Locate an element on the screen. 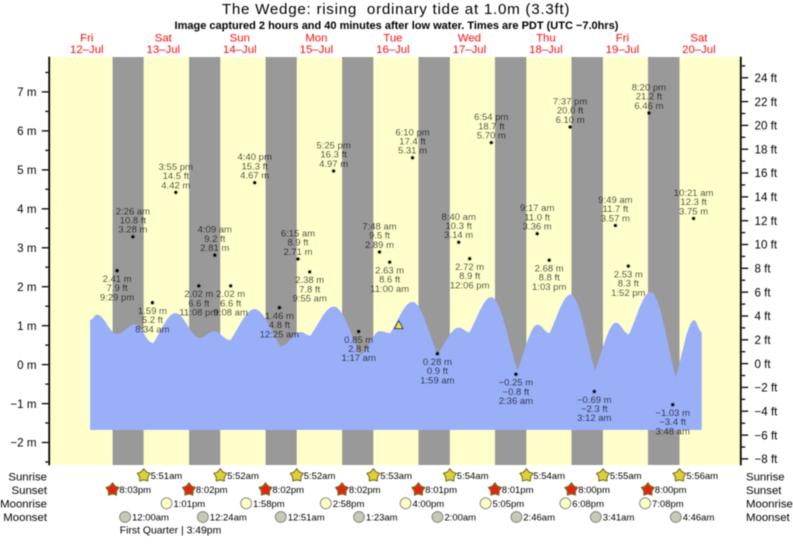 This screenshot has height=544, width=793. svg-text: 2:00am is located at coordinates (460, 518).